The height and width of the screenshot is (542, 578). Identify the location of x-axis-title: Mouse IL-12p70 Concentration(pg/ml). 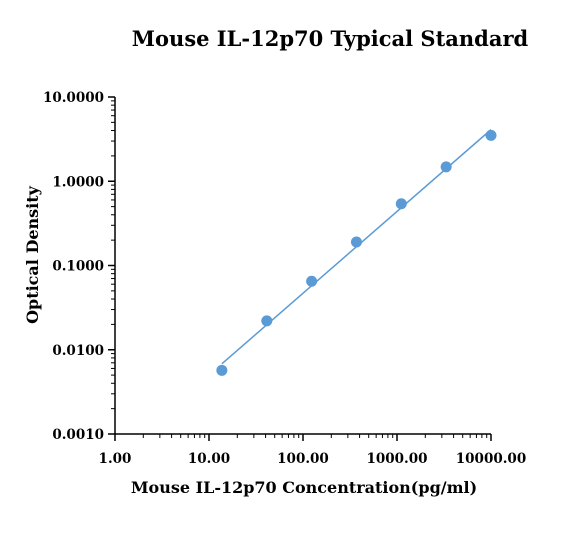
(304, 487).